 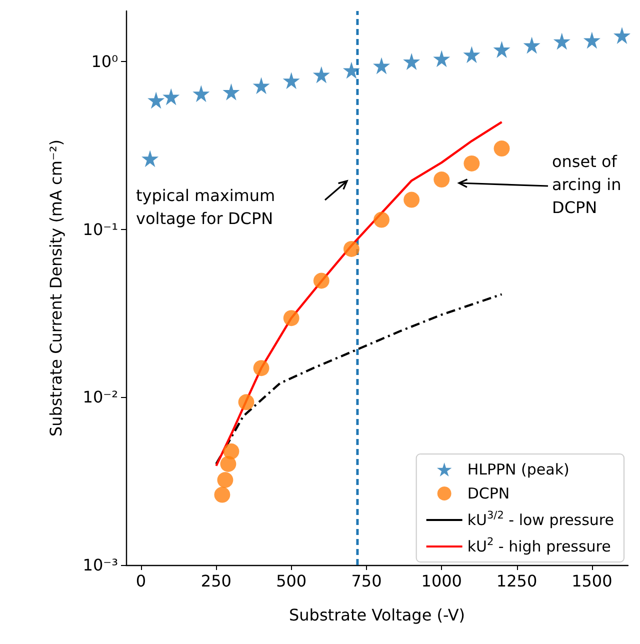 What do you see at coordinates (100, 397) in the screenshot?
I see `y-tick-label: 10⁻²` at bounding box center [100, 397].